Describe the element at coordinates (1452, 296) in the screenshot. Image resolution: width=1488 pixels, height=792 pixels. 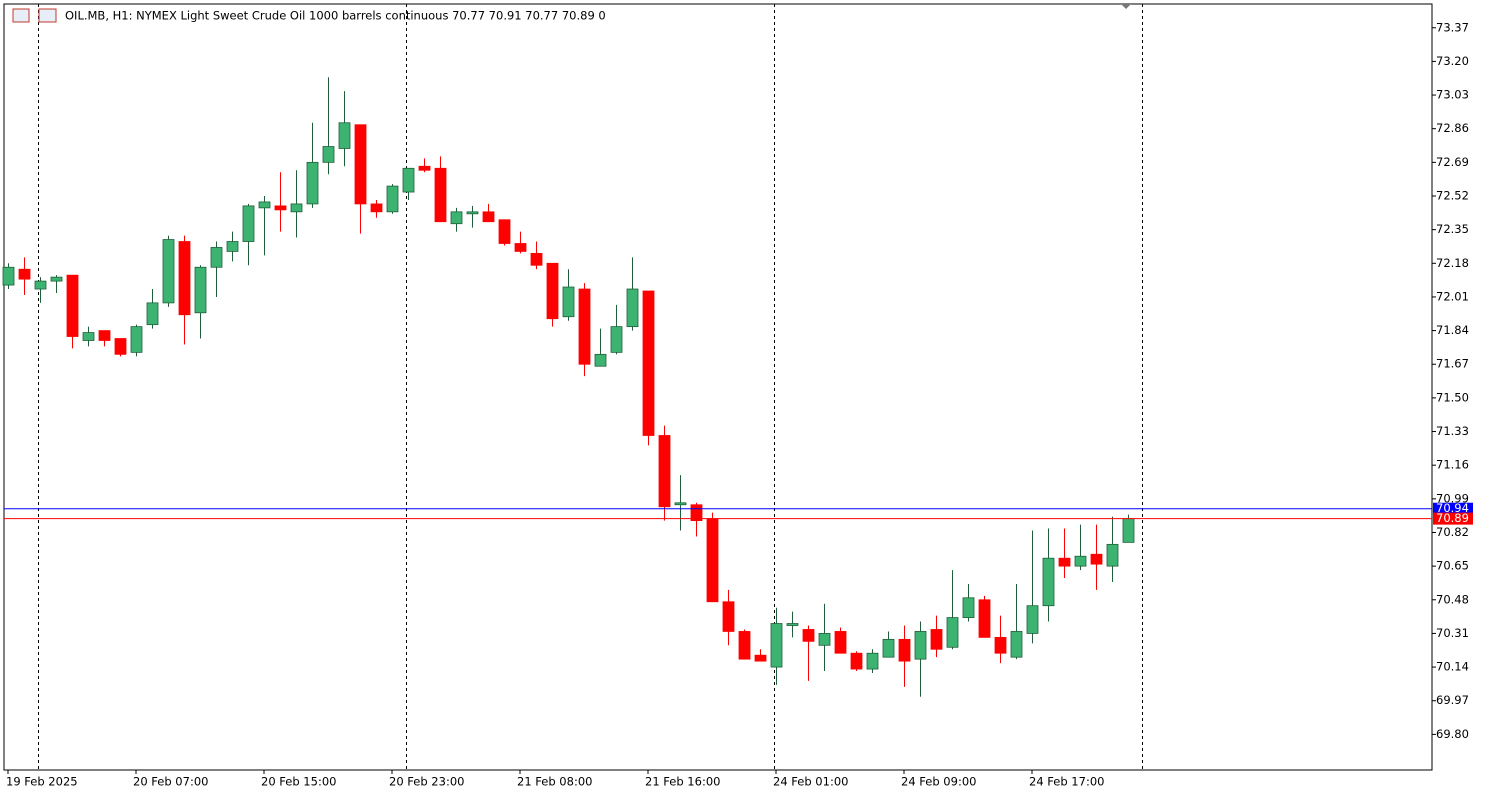
I see `y-tick-label: 72.01` at that location.